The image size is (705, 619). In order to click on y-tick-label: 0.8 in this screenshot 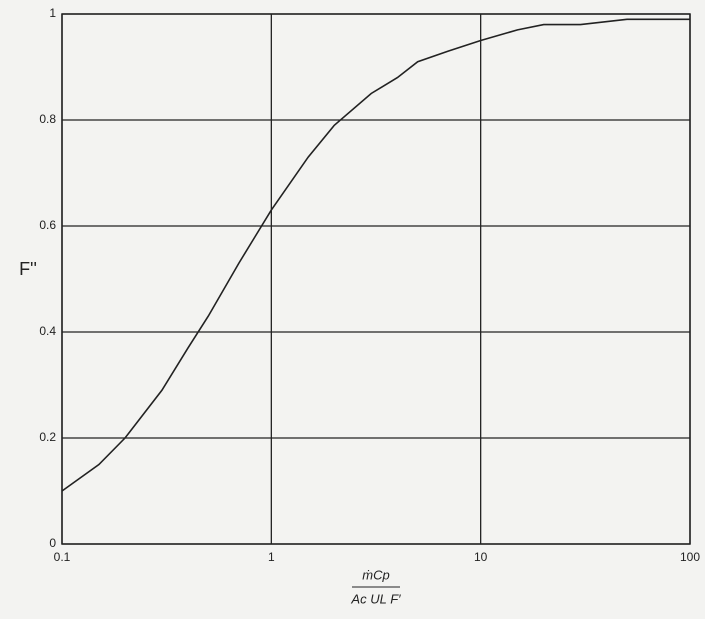, I will do `click(47, 119)`.